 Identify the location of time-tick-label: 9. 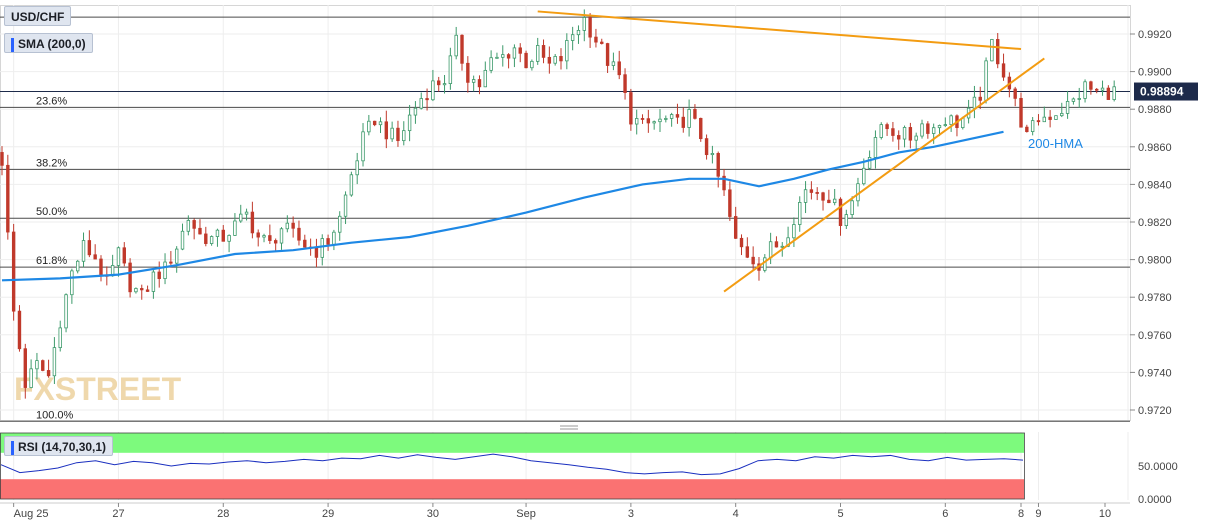
(1038, 514).